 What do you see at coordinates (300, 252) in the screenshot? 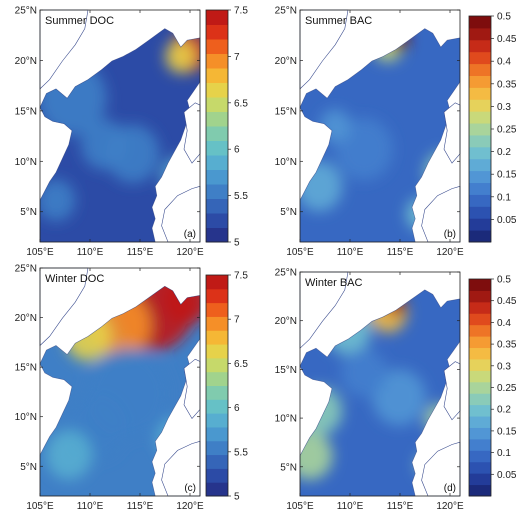
I see `lon-tick-label: 105°E` at bounding box center [300, 252].